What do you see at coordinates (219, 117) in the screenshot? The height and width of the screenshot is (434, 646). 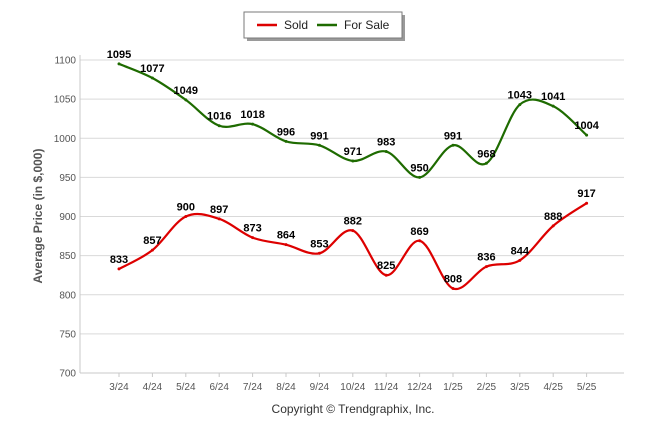 I see `data-label-for-sale: 1016` at bounding box center [219, 117].